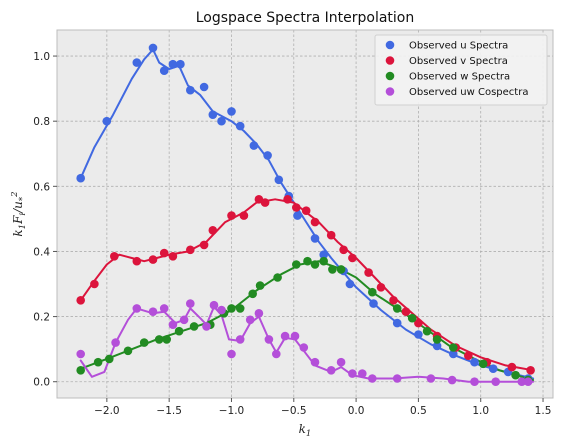 This screenshot has width=563, height=446. I want to click on x-tick-label: 0.5, so click(418, 411).